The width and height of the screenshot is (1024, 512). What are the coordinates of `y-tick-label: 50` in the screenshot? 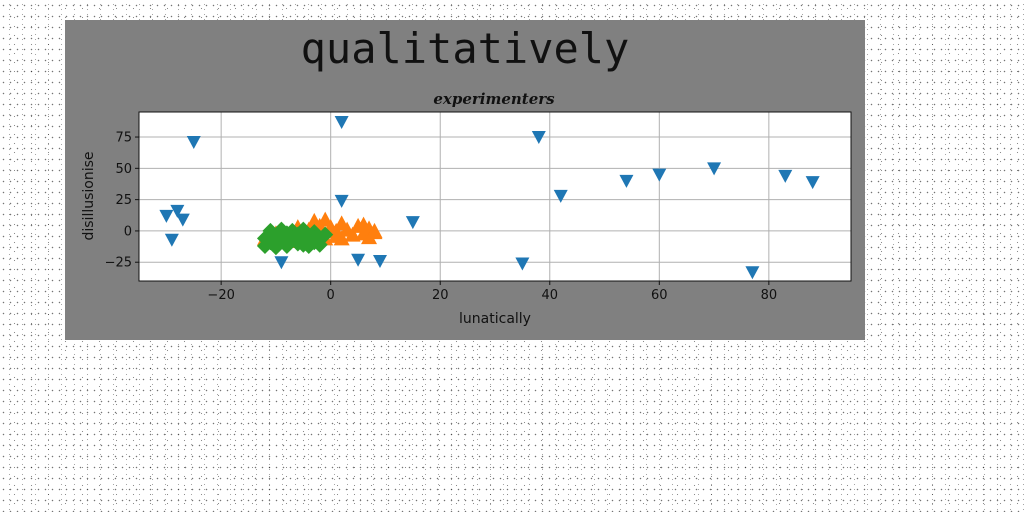 It's located at (123, 169).